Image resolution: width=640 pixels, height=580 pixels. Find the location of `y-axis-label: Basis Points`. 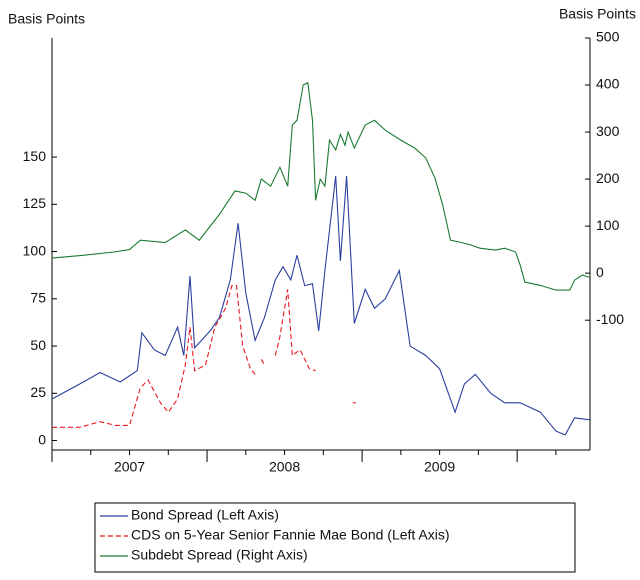

y-axis-label: Basis Points is located at coordinates (46, 19).